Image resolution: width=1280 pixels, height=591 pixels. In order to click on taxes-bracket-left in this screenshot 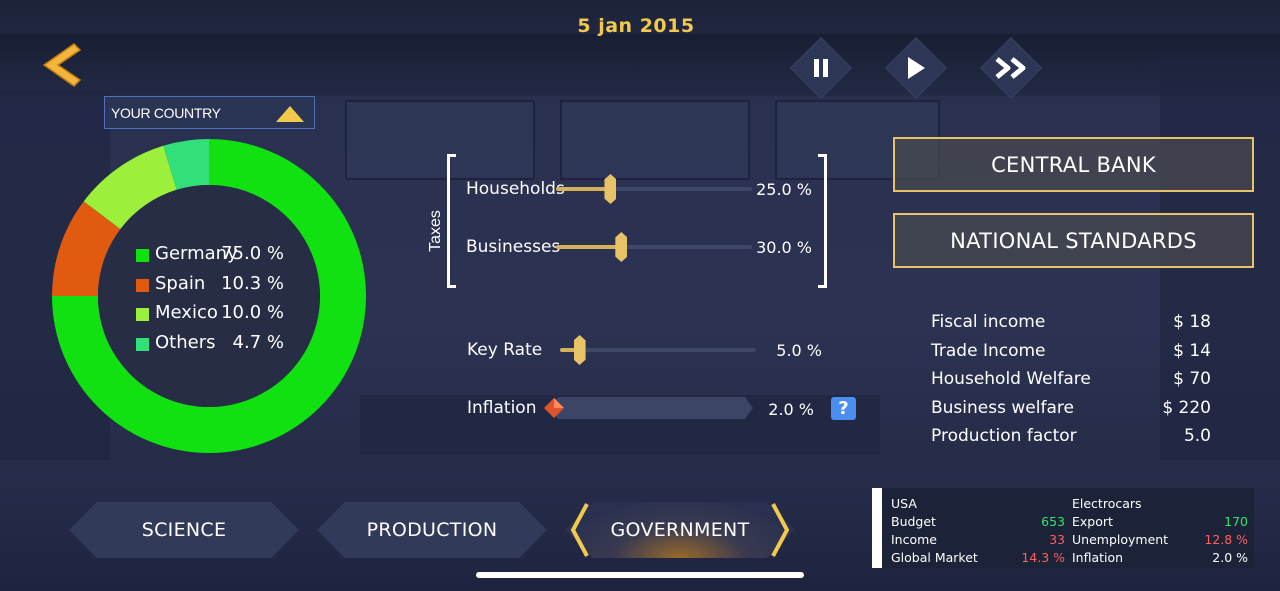, I will do `click(451, 221)`.